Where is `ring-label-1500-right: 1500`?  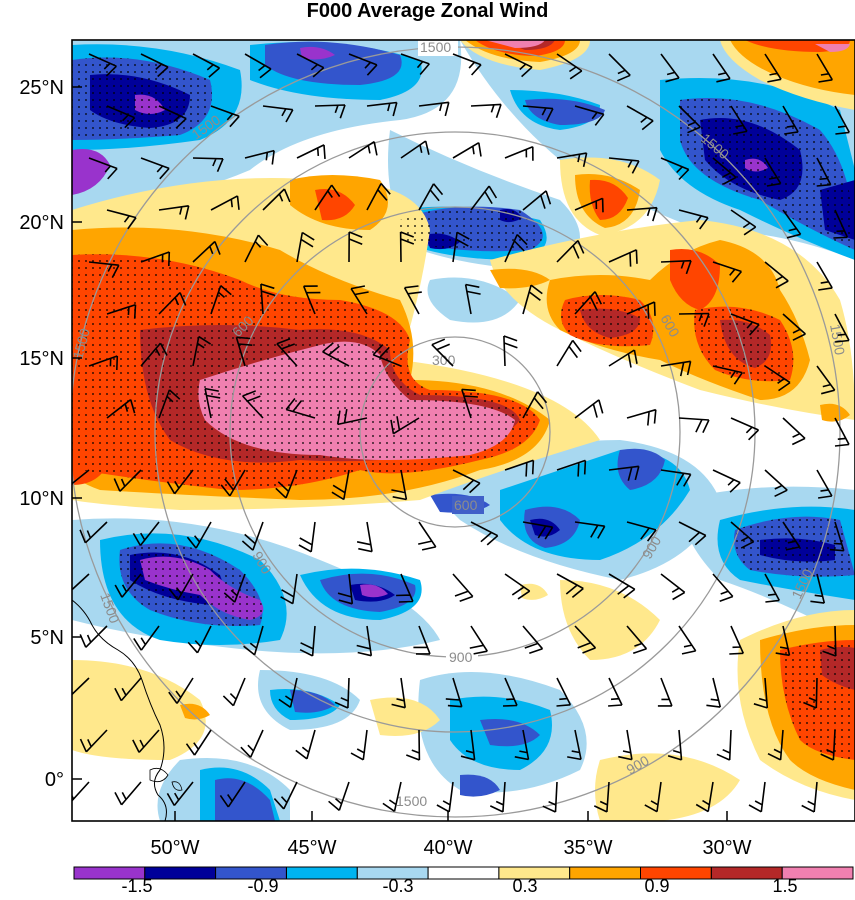
ring-label-1500-right: 1500 is located at coordinates (837, 340).